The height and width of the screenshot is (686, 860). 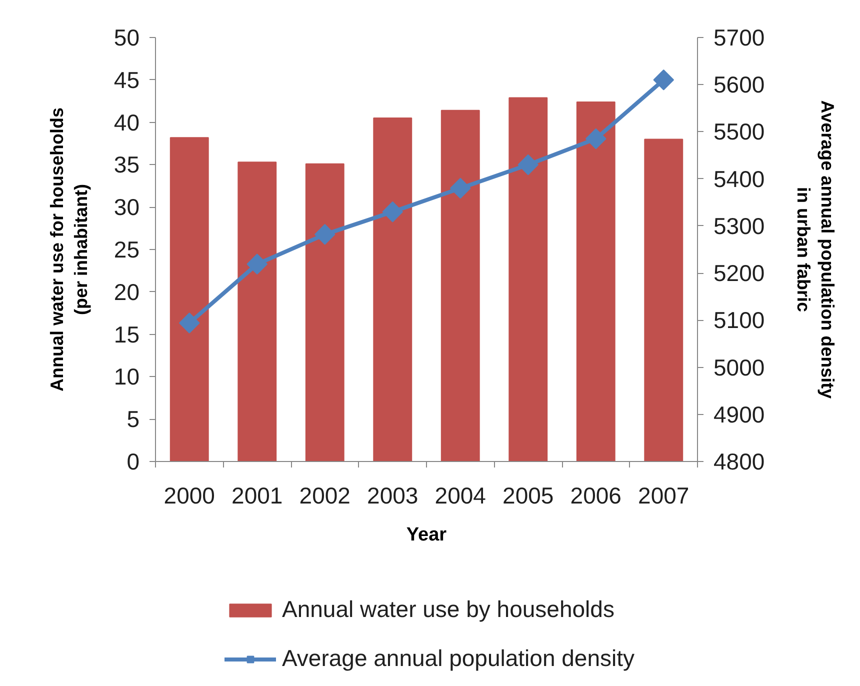 I want to click on y-tick-label: 50, so click(x=127, y=37).